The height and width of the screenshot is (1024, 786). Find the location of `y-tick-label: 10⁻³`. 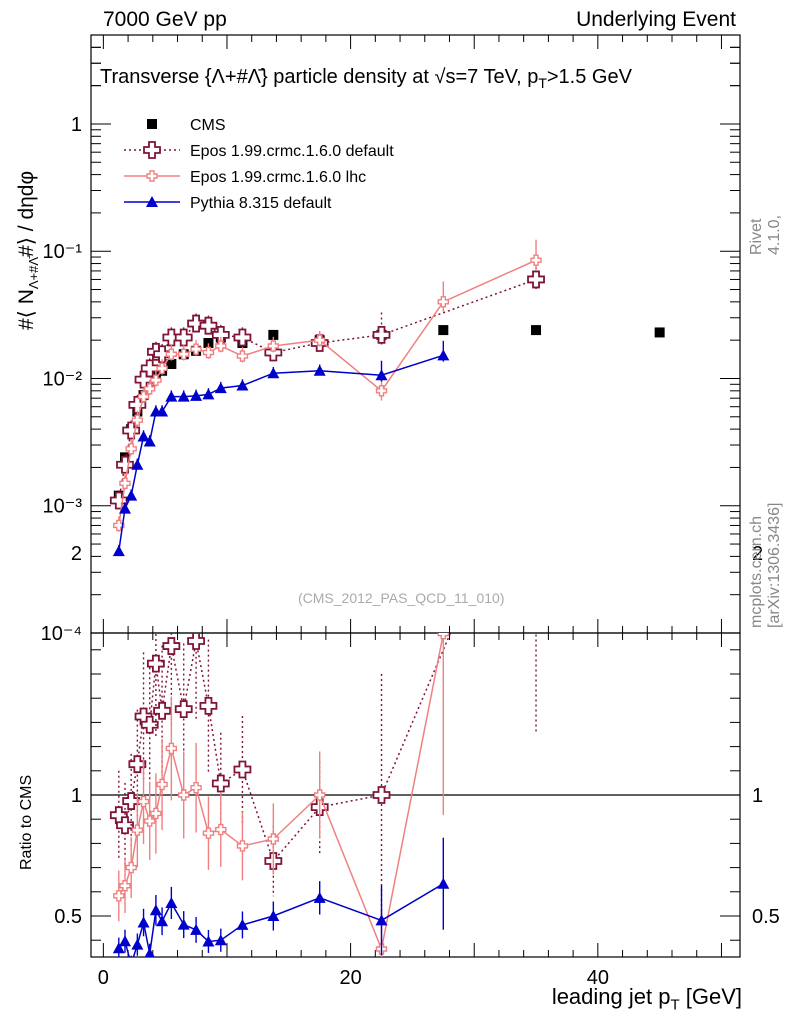

y-tick-label: 10⁻³ is located at coordinates (63, 507).